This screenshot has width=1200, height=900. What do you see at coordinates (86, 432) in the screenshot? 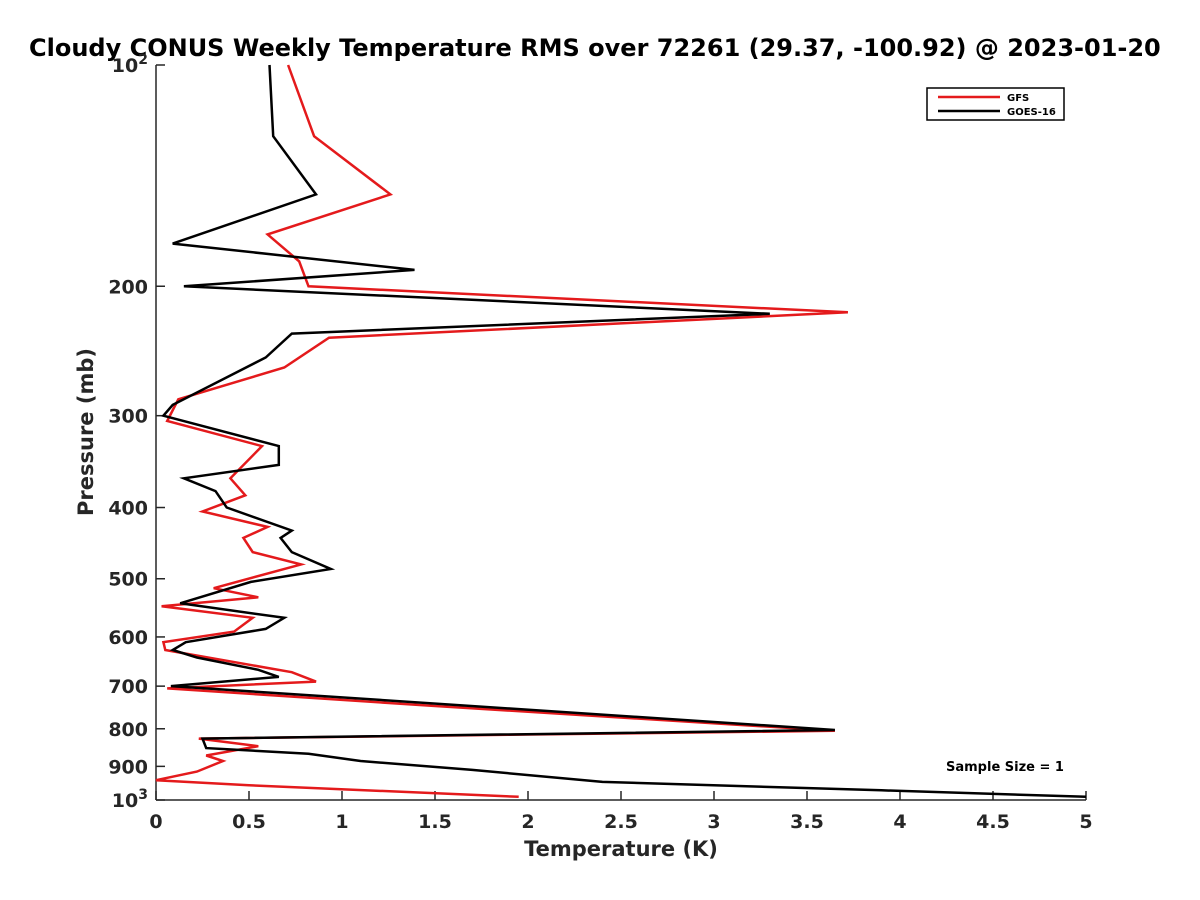
I see `y-axis-title: Pressure (mb)` at bounding box center [86, 432].